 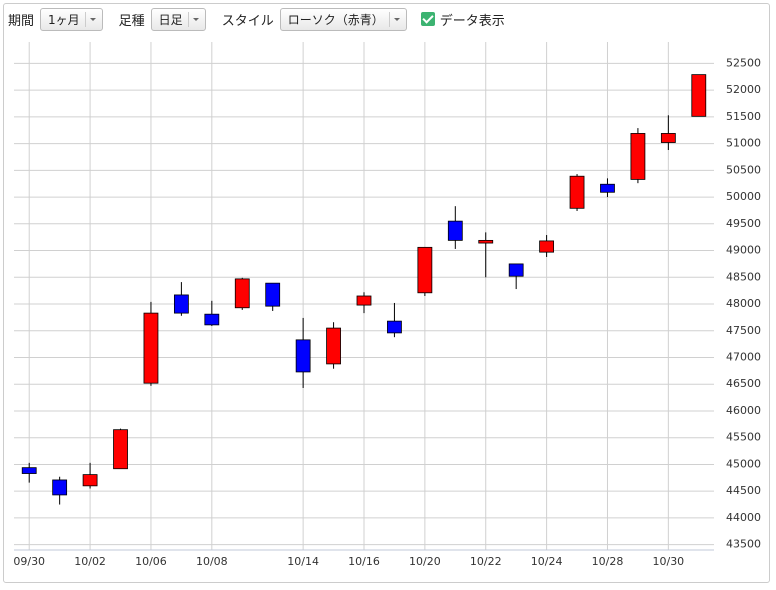 What do you see at coordinates (247, 21) in the screenshot?
I see `style-label: スタイル` at bounding box center [247, 21].